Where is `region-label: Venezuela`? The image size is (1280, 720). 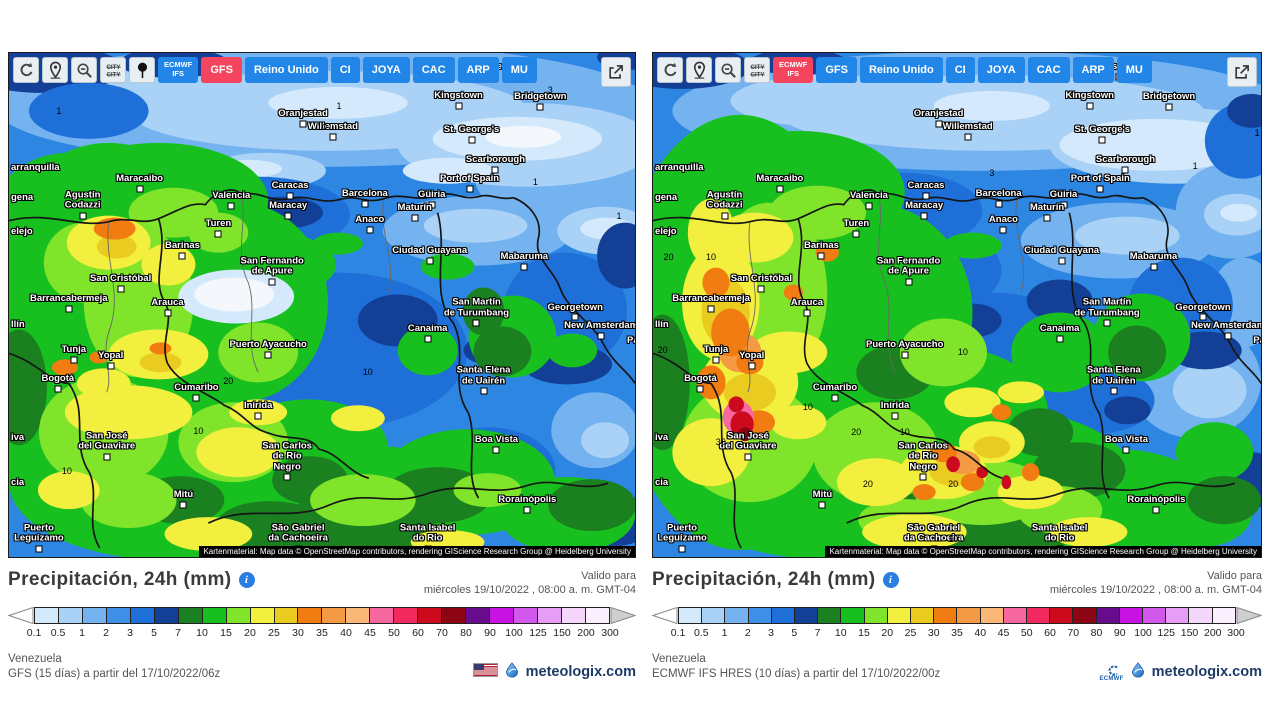
region-label: Venezuela is located at coordinates (679, 658).